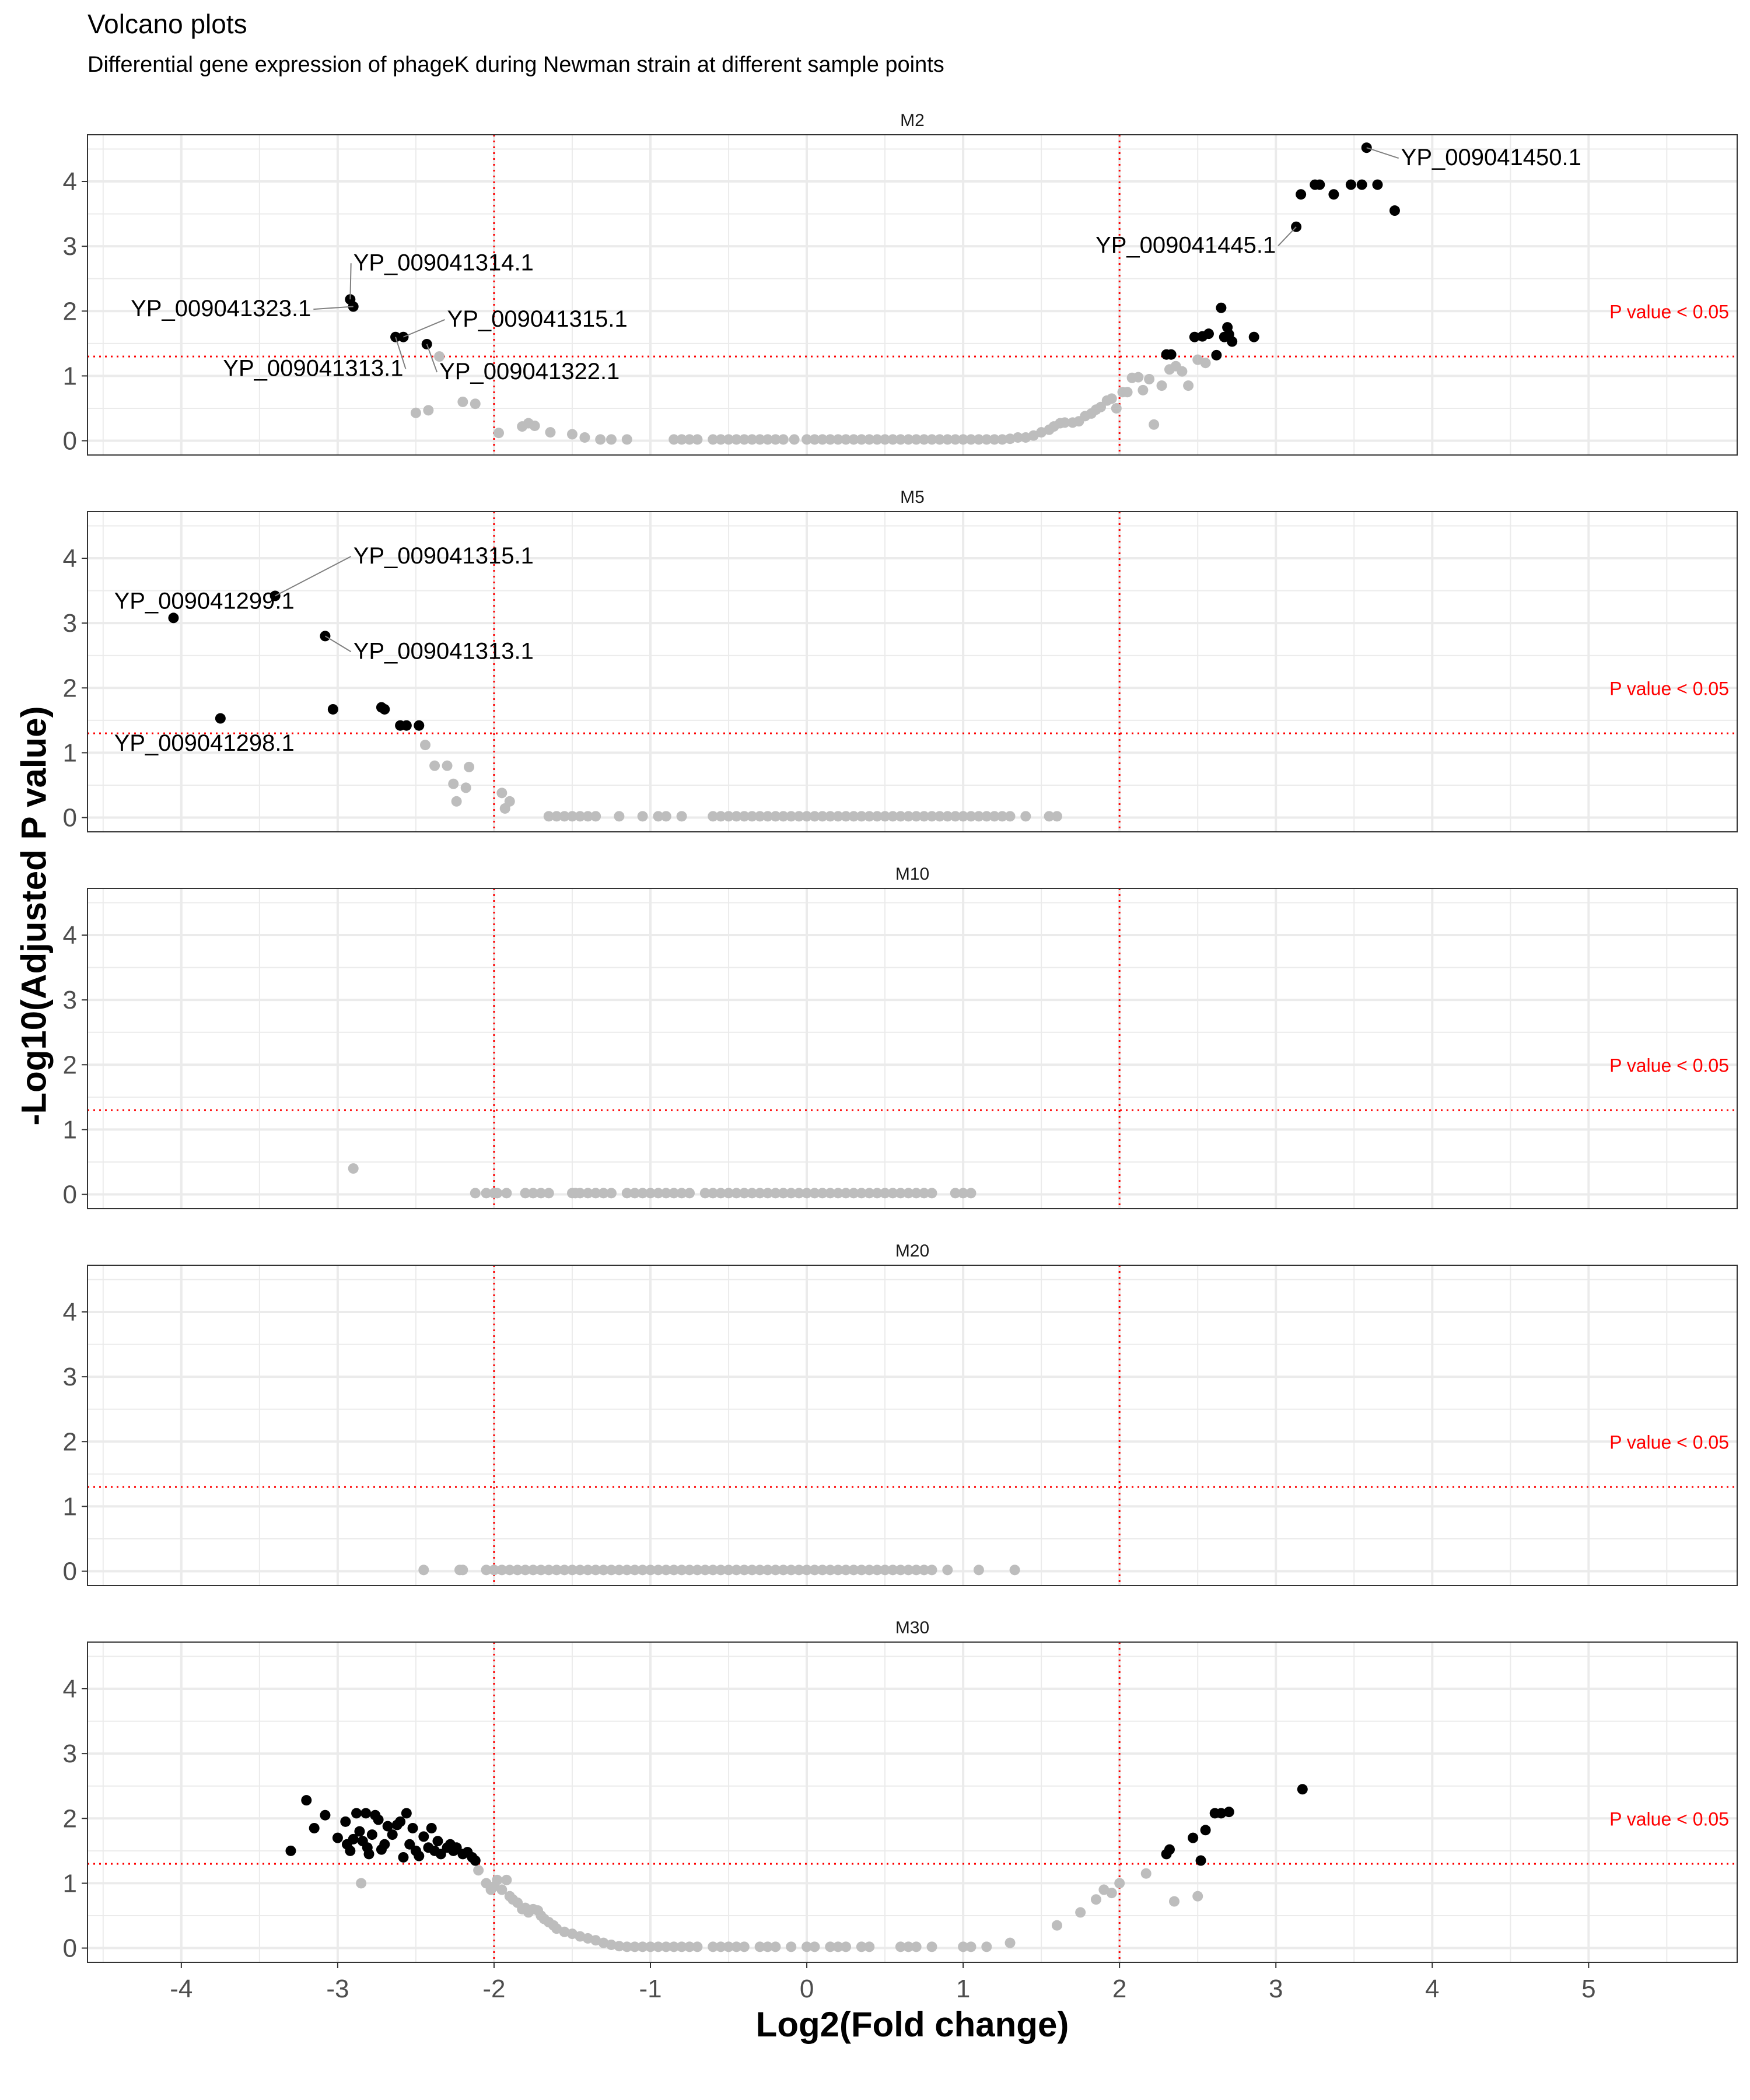 The width and height of the screenshot is (1750, 2100). What do you see at coordinates (912, 497) in the screenshot?
I see `panel-strip-label: M5` at bounding box center [912, 497].